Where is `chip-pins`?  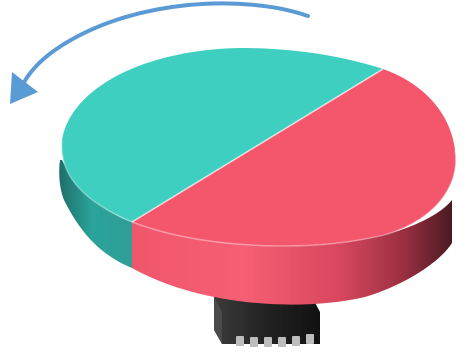 chip-pins is located at coordinates (275, 340).